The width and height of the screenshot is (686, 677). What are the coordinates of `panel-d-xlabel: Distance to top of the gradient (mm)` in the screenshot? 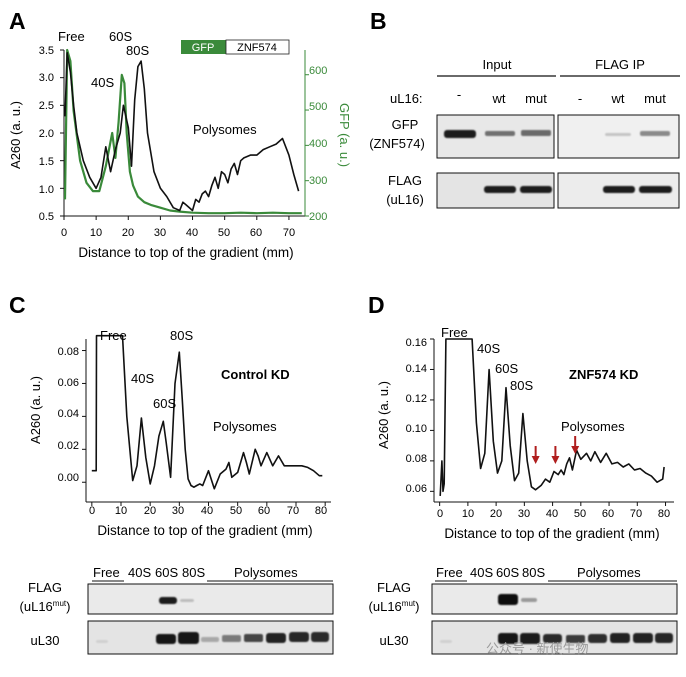 It's located at (551, 533).